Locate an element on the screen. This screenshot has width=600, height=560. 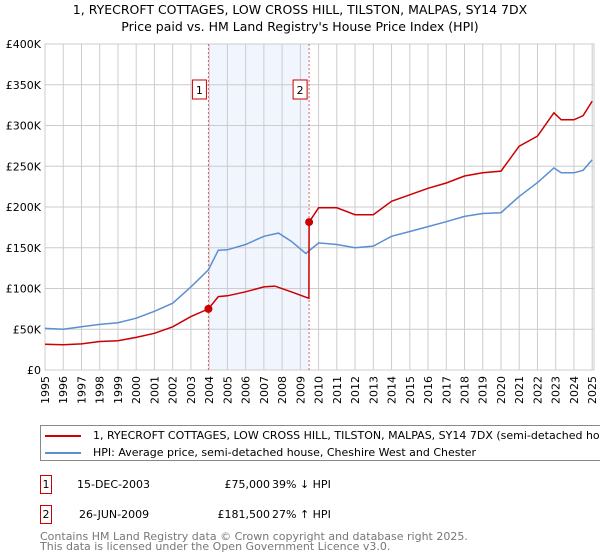
y-tick-label: £300K is located at coordinates (24, 126).